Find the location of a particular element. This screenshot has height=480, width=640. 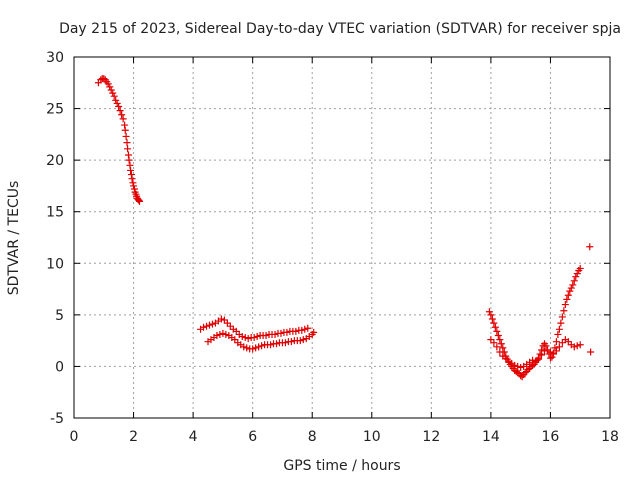

x-tick-label: 14 is located at coordinates (491, 437).